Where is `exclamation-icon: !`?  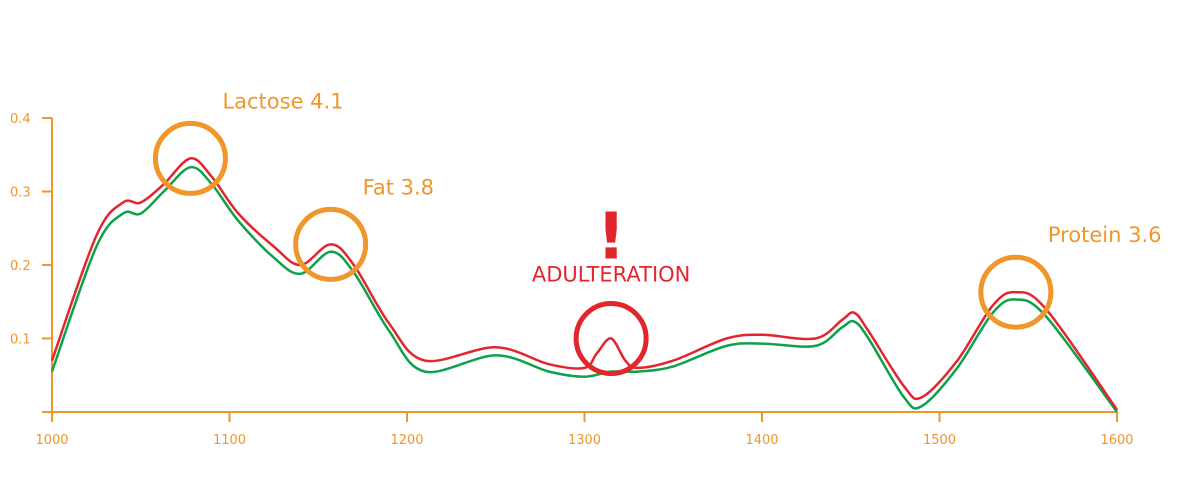
exclamation-icon: ! is located at coordinates (611, 238).